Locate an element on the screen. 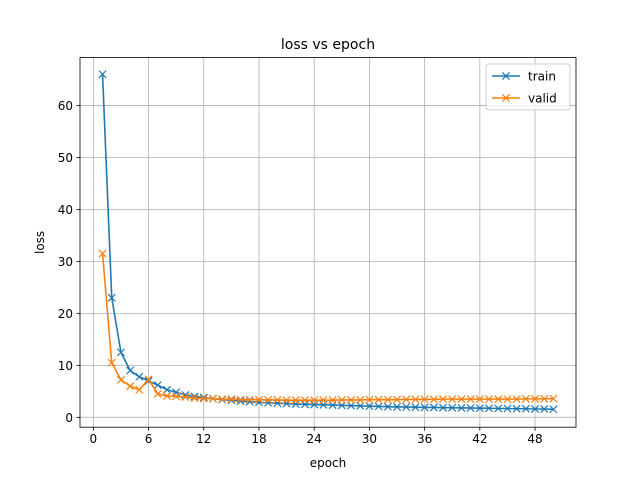 The image size is (640, 485). y-axis-label: loss is located at coordinates (40, 242).